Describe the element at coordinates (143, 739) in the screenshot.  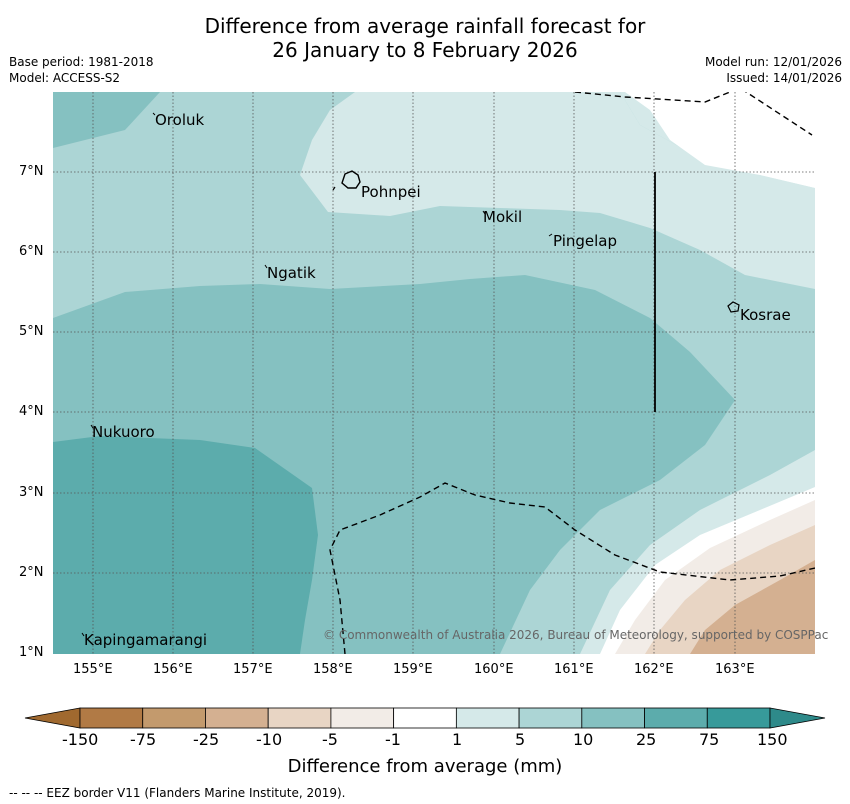
I see `colorbar-tick-neg75: -75` at that location.